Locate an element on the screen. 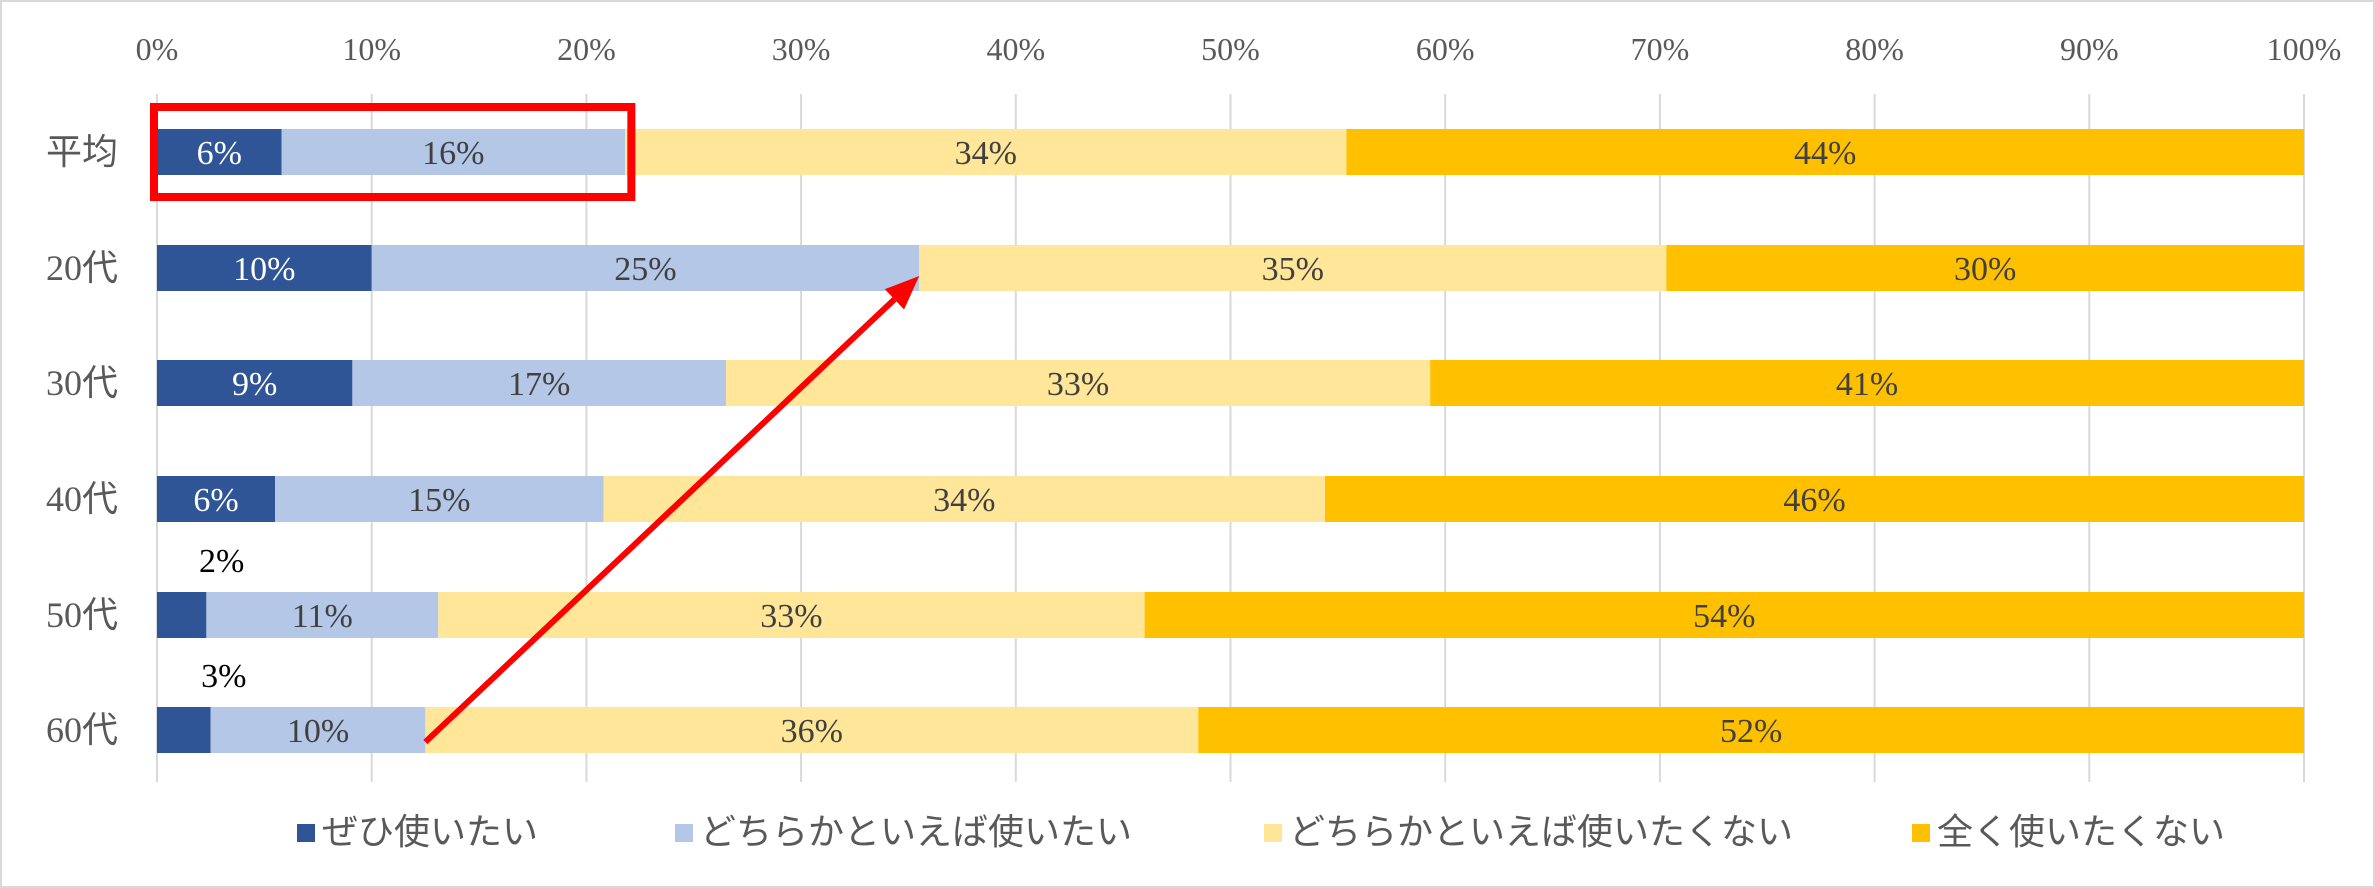 This screenshot has width=2375, height=888. data-label: 2% is located at coordinates (221, 561).